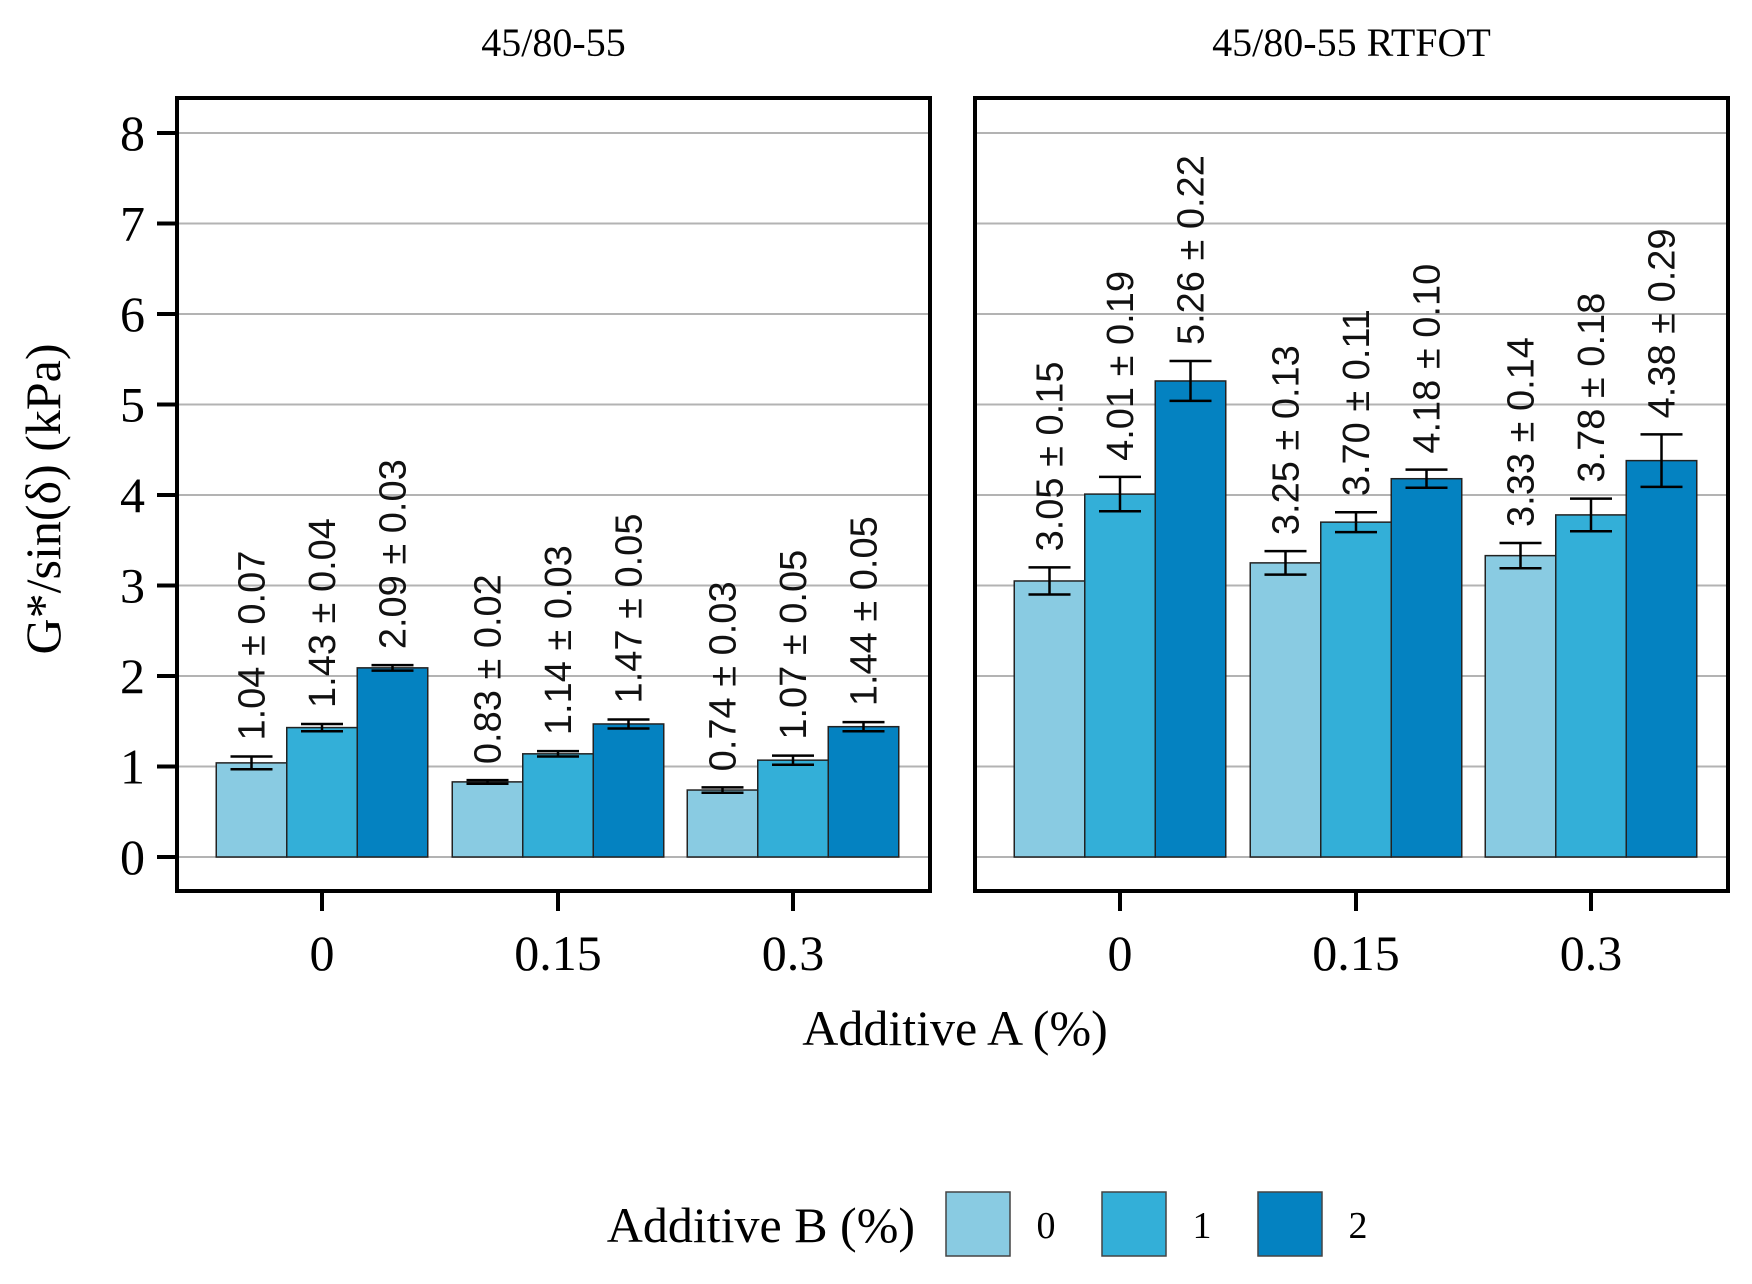  I want to click on panel-title: 45/80-55 RTFOT, so click(1351, 42).